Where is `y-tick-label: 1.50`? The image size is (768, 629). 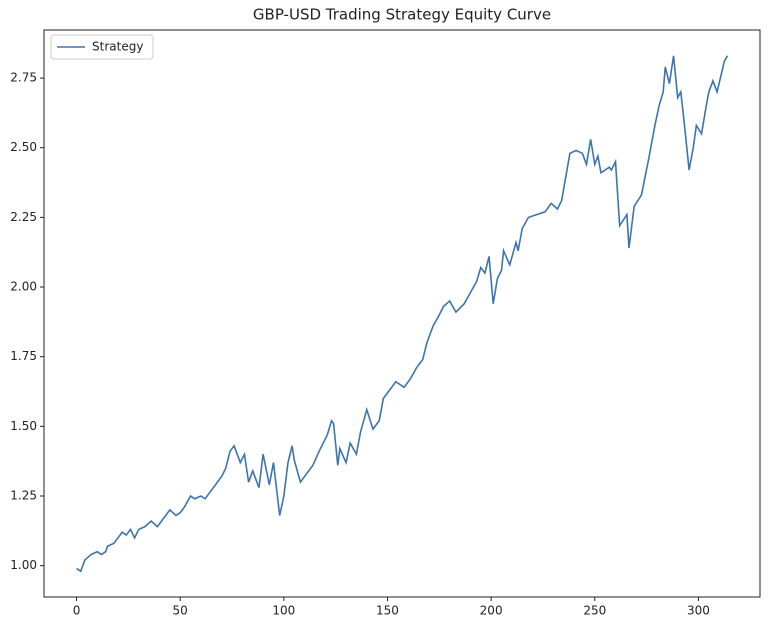 y-tick-label: 1.50 is located at coordinates (23, 426).